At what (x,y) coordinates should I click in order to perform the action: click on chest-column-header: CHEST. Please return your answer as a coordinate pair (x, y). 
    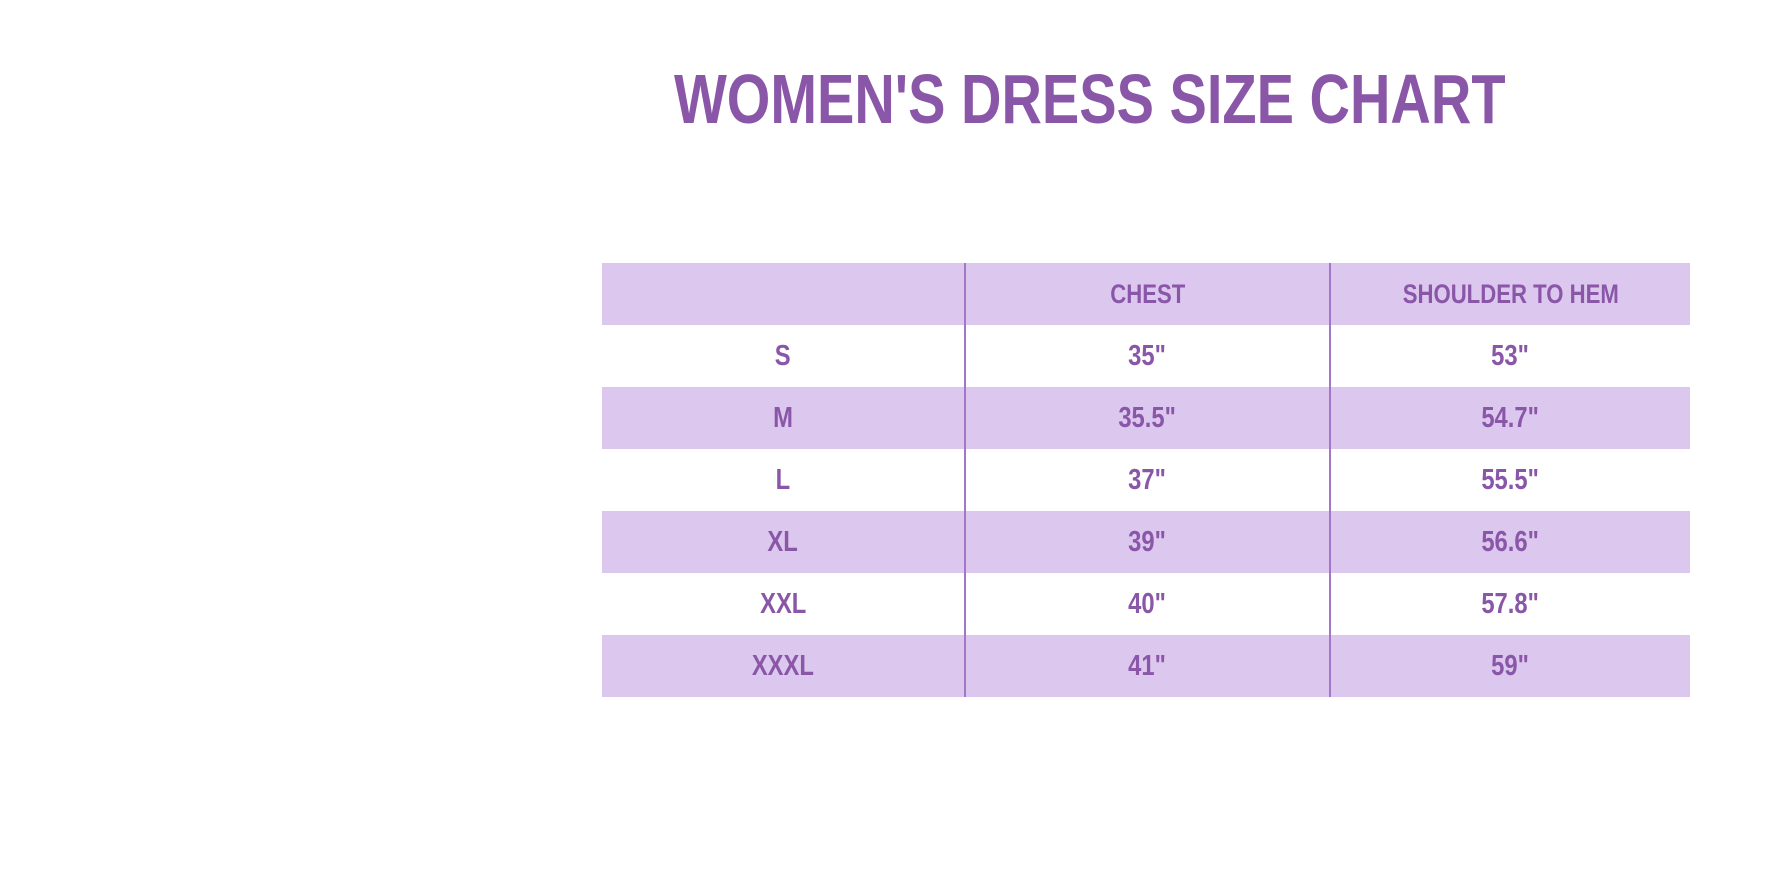
    Looking at the image, I should click on (1147, 294).